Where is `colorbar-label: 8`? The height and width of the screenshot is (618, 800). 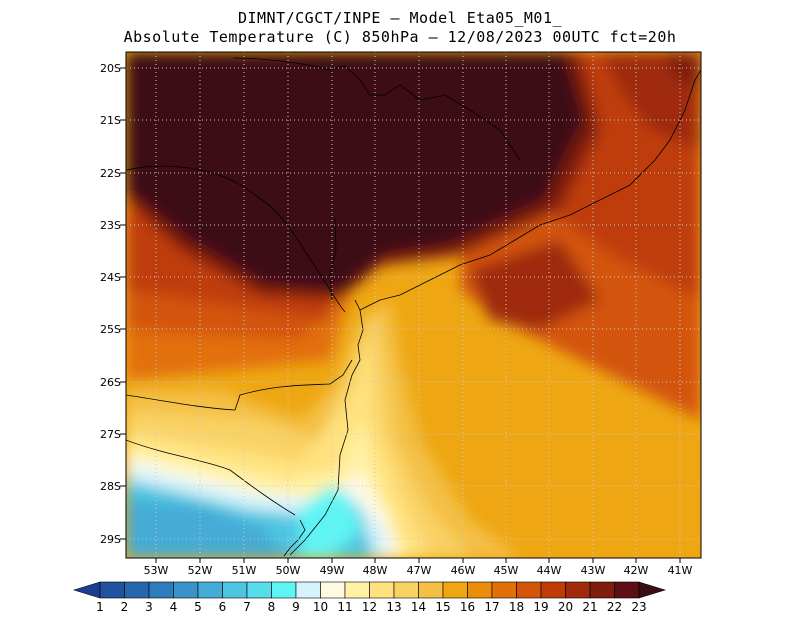
colorbar-label: 8 is located at coordinates (272, 607).